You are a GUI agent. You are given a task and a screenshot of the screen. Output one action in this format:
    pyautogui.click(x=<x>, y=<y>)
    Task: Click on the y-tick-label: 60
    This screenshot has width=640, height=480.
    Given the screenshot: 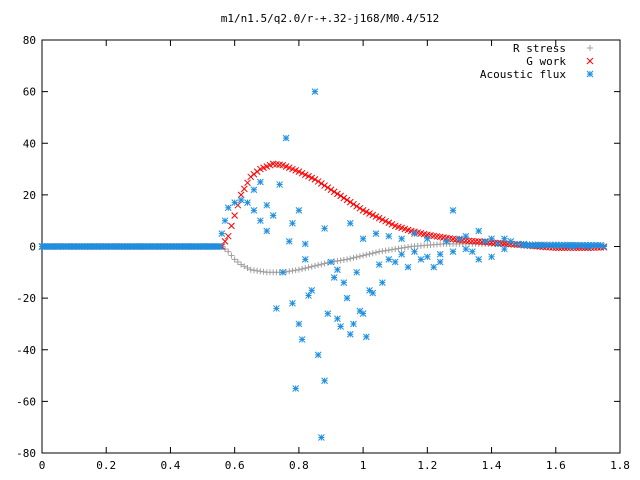 What is the action you would take?
    pyautogui.click(x=29, y=92)
    